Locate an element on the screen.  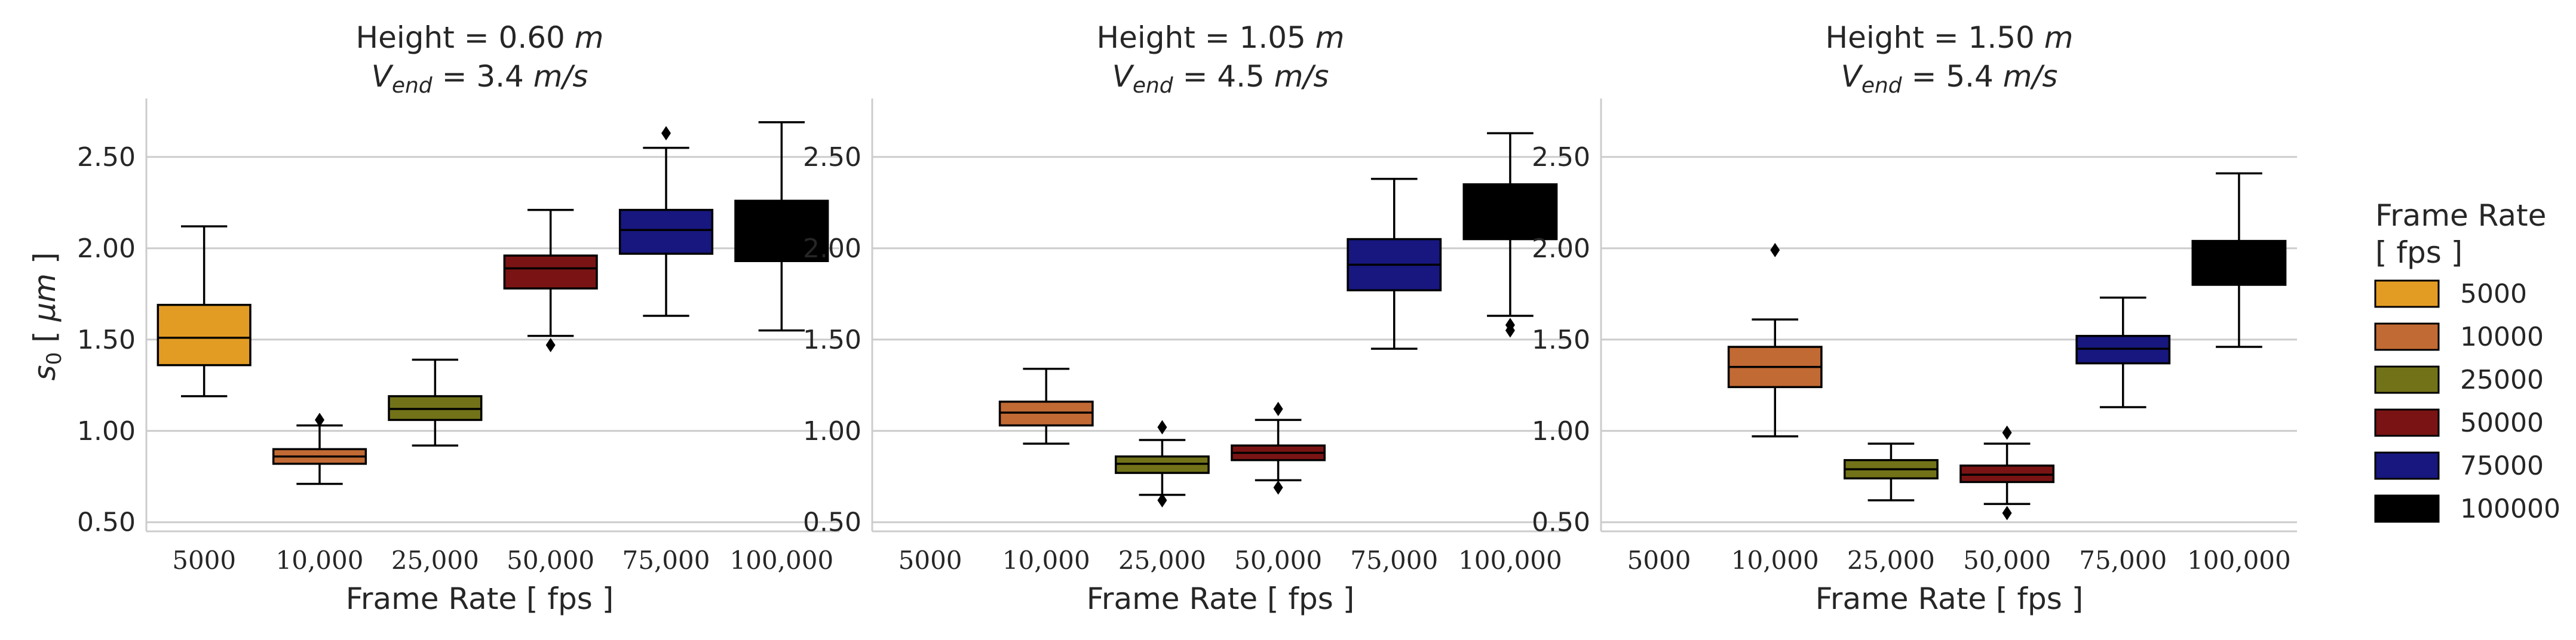
panel-3-xtick-label-4: 75,000 is located at coordinates (2123, 560).